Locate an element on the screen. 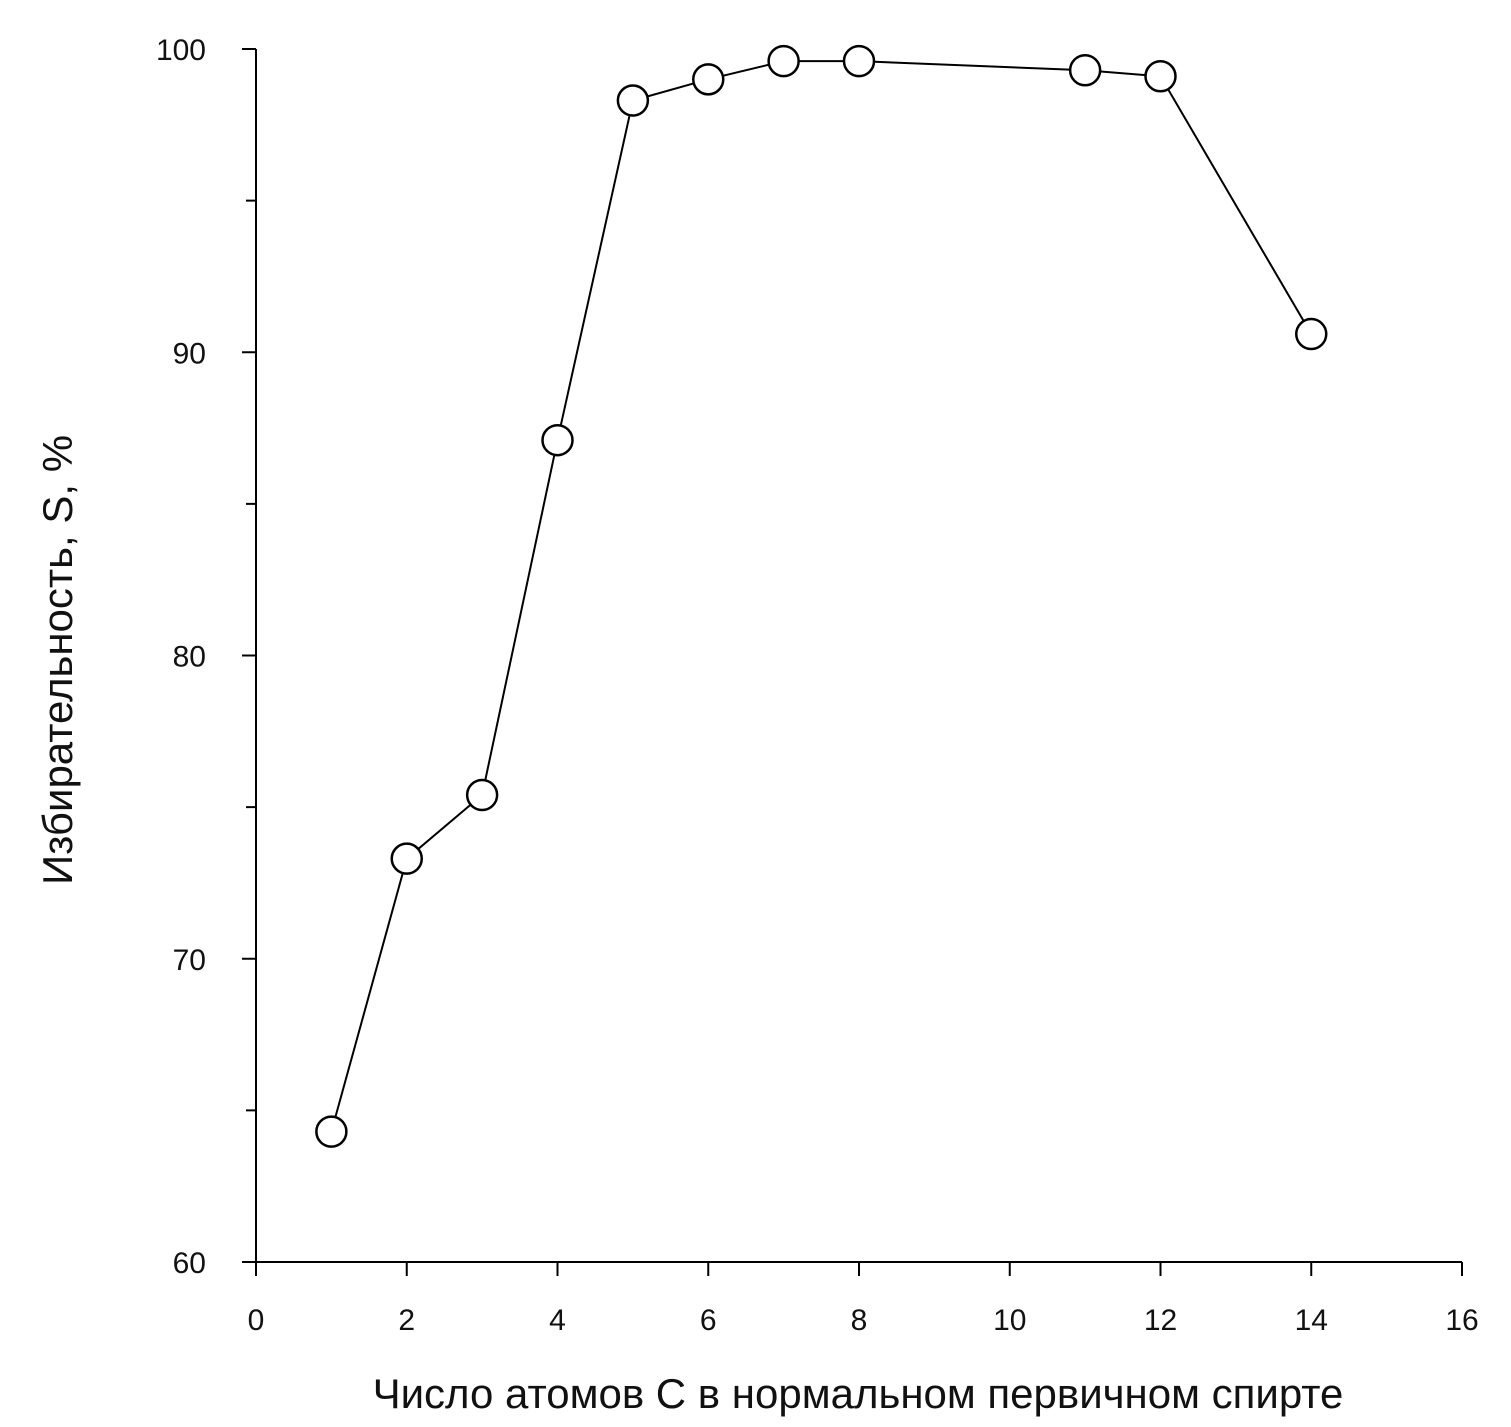 Image resolution: width=1511 pixels, height=1427 pixels. y-tick-label: 70 is located at coordinates (189, 960).